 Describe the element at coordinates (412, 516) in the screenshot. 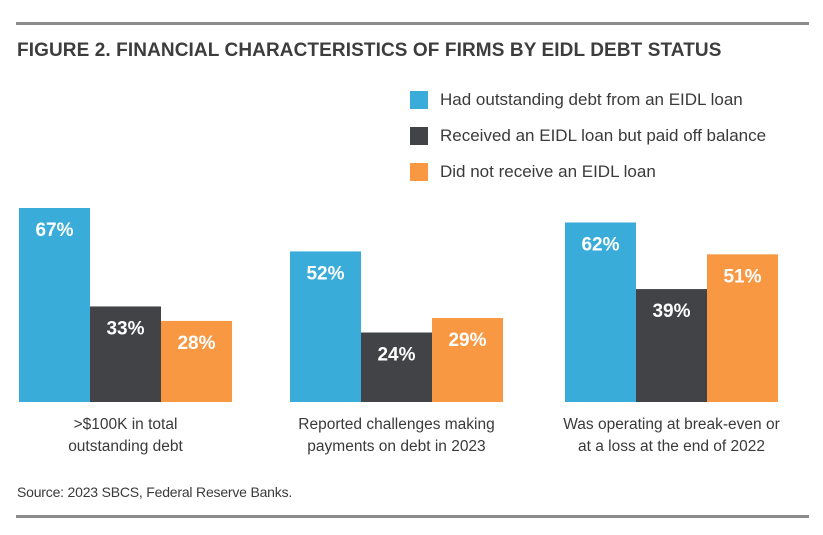

I see `bottom-rule` at that location.